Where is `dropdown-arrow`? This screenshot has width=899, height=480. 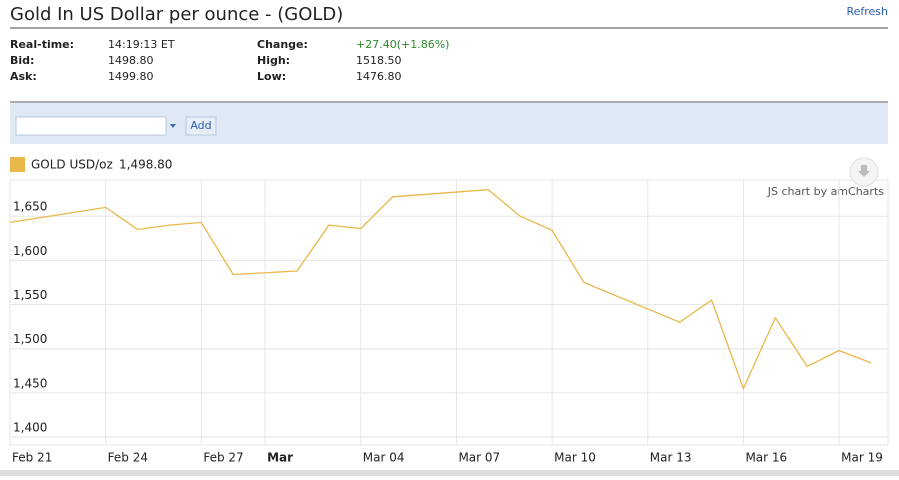
dropdown-arrow is located at coordinates (173, 126).